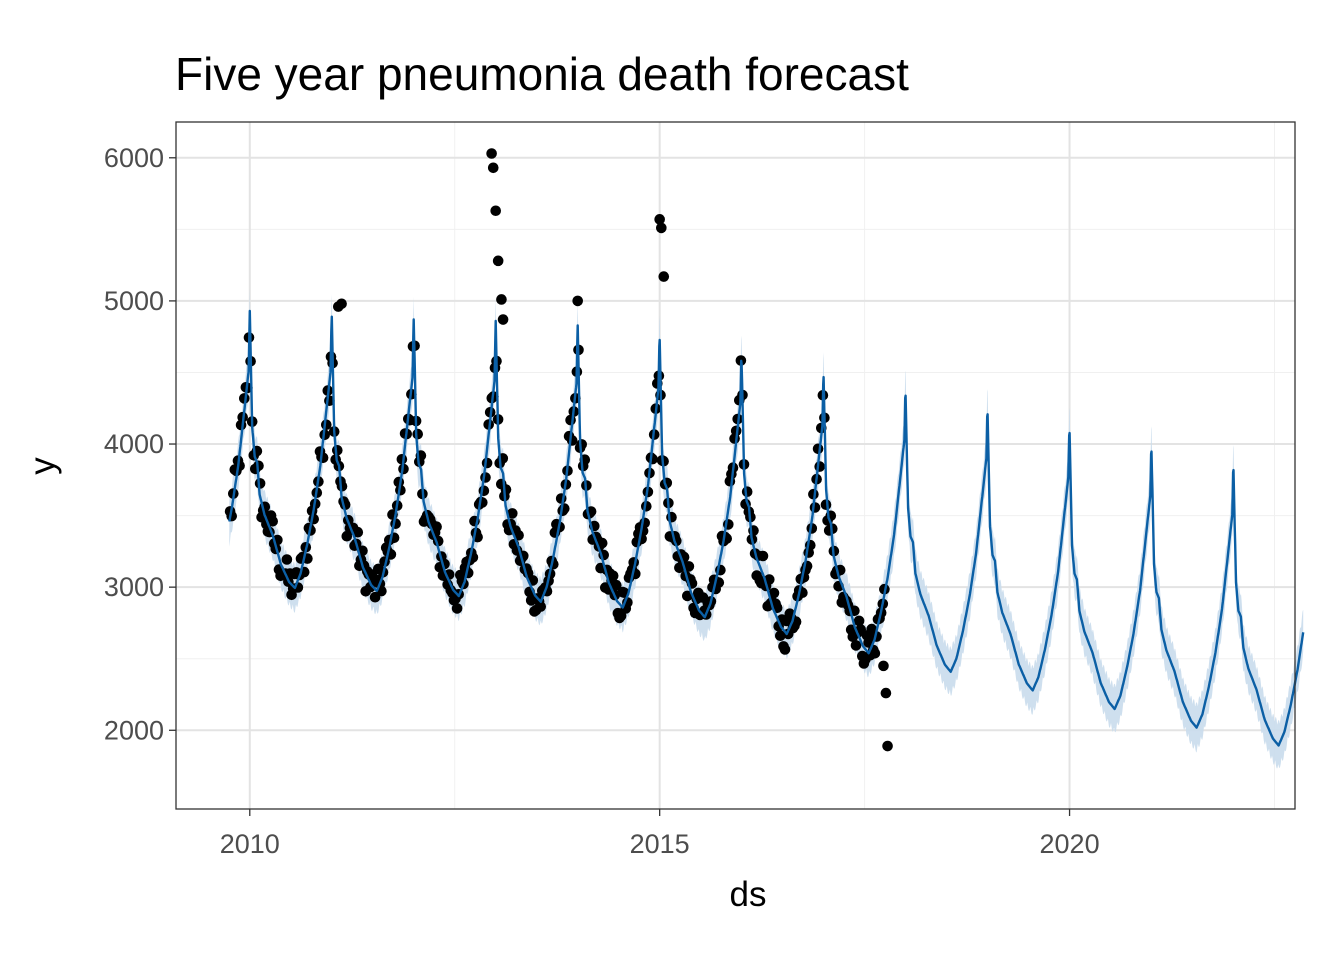  I want to click on x-tick-label: 2015, so click(660, 844).